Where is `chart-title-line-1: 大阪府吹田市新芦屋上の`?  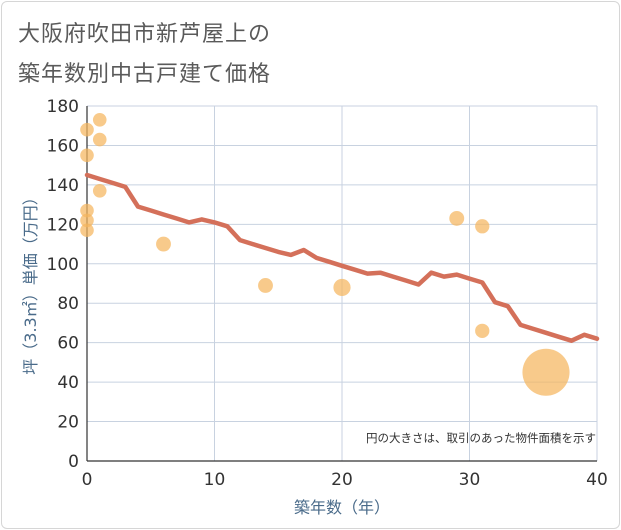
chart-title-line-1: 大阪府吹田市新芦屋上の is located at coordinates (145, 34).